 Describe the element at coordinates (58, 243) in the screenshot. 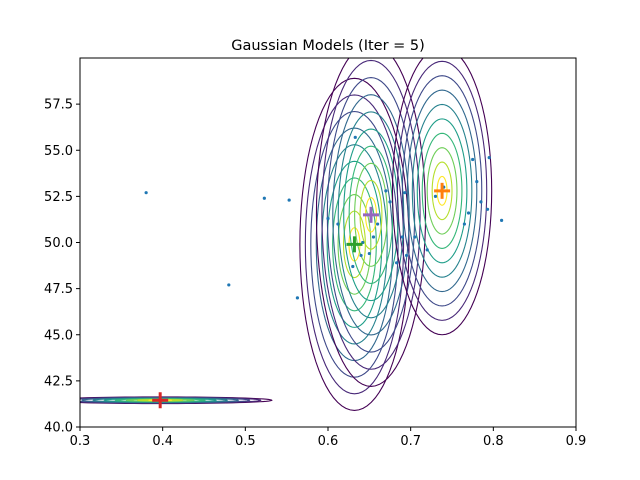

I see `y-tick-label: 50.0` at that location.